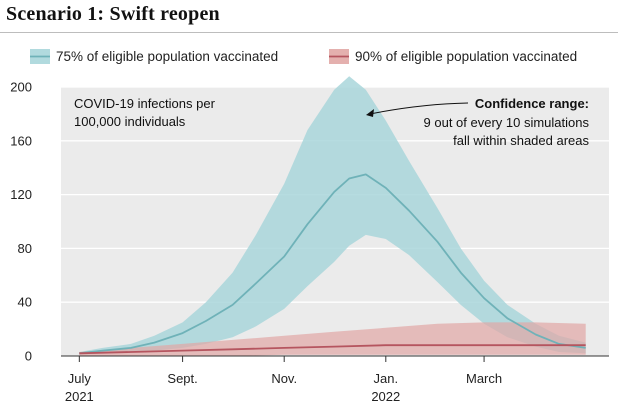 This screenshot has width=618, height=417. What do you see at coordinates (309, 32) in the screenshot?
I see `title-divider` at bounding box center [309, 32].